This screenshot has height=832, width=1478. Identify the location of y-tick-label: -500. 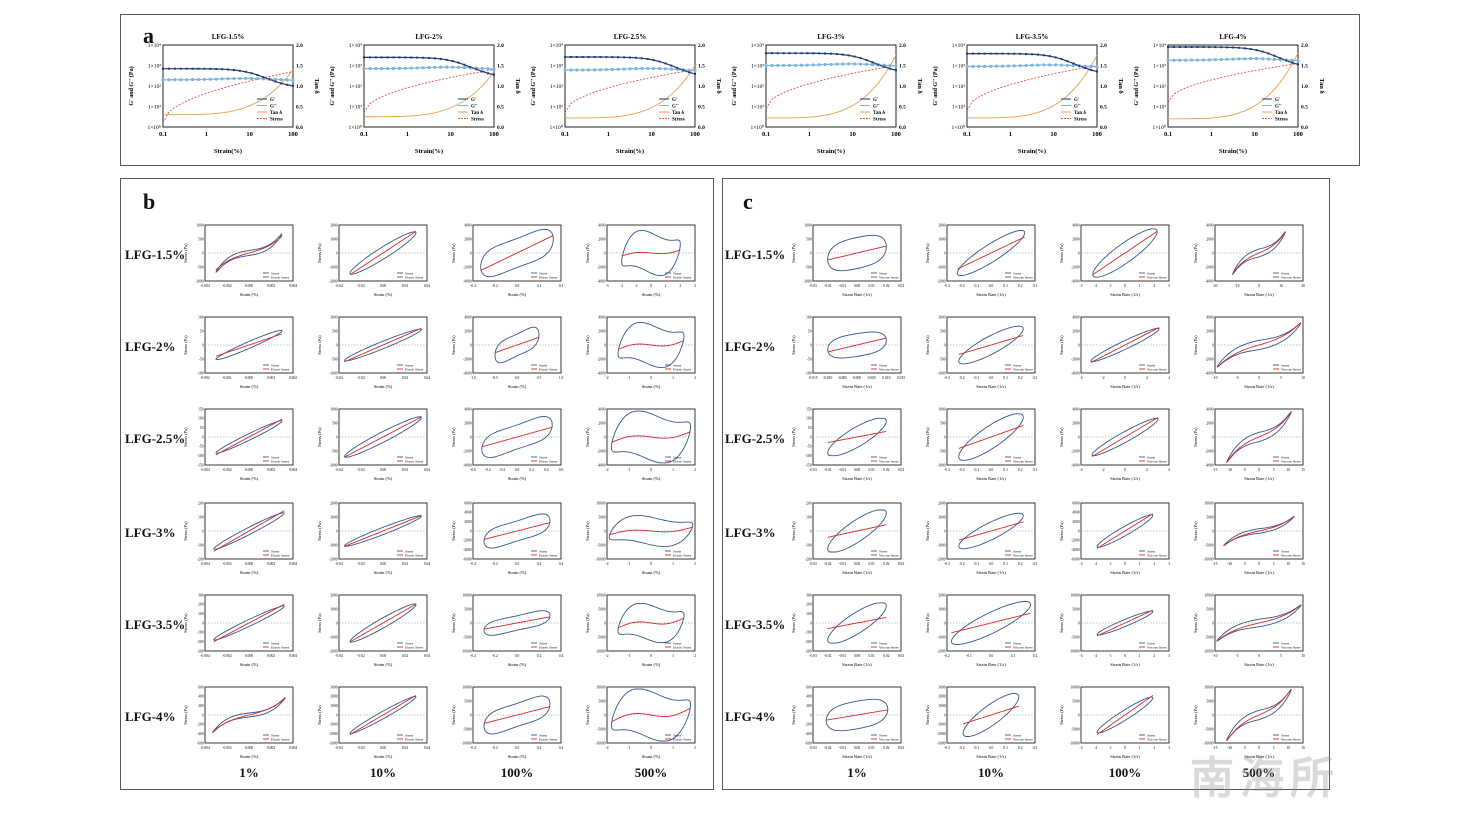
(200, 267).